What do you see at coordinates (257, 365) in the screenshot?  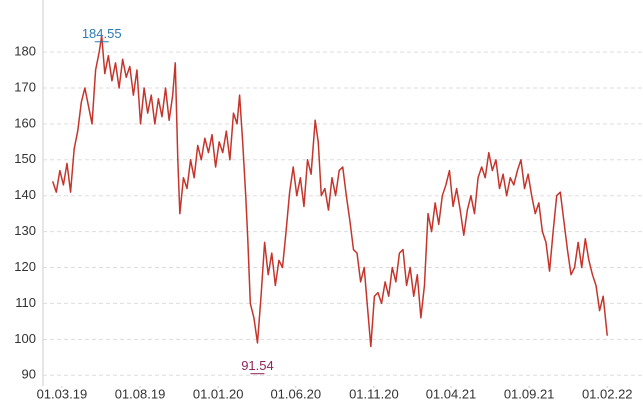 I see `annotation: 91.54` at bounding box center [257, 365].